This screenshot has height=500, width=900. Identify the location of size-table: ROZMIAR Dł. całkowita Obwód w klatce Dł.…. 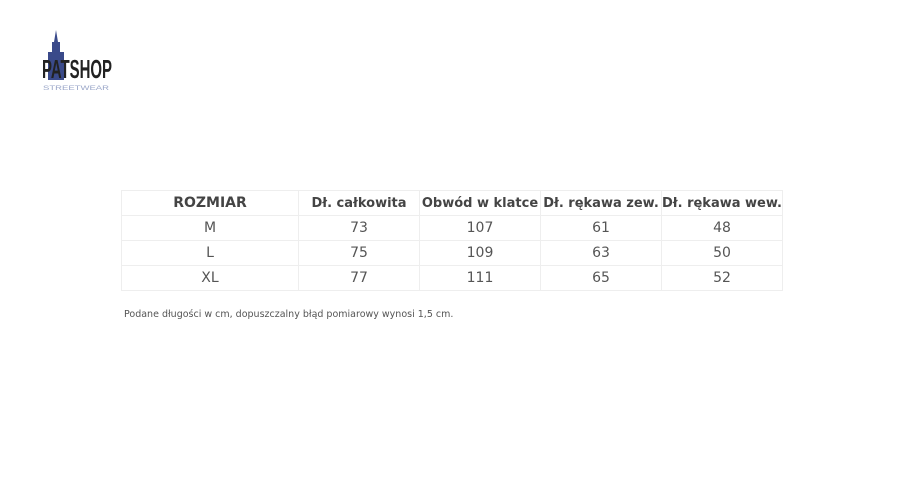
(452, 240).